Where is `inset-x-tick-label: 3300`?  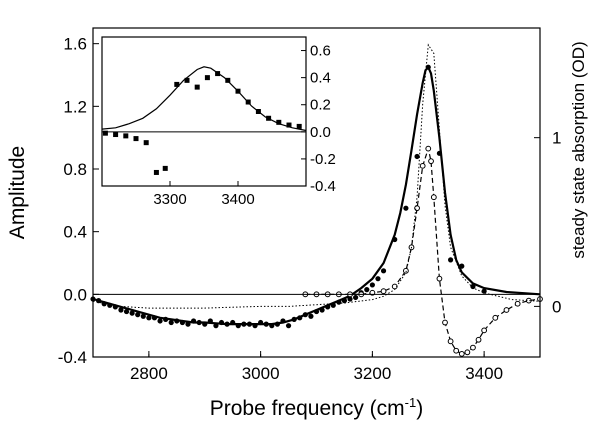
inset-x-tick-label: 3300 is located at coordinates (169, 199).